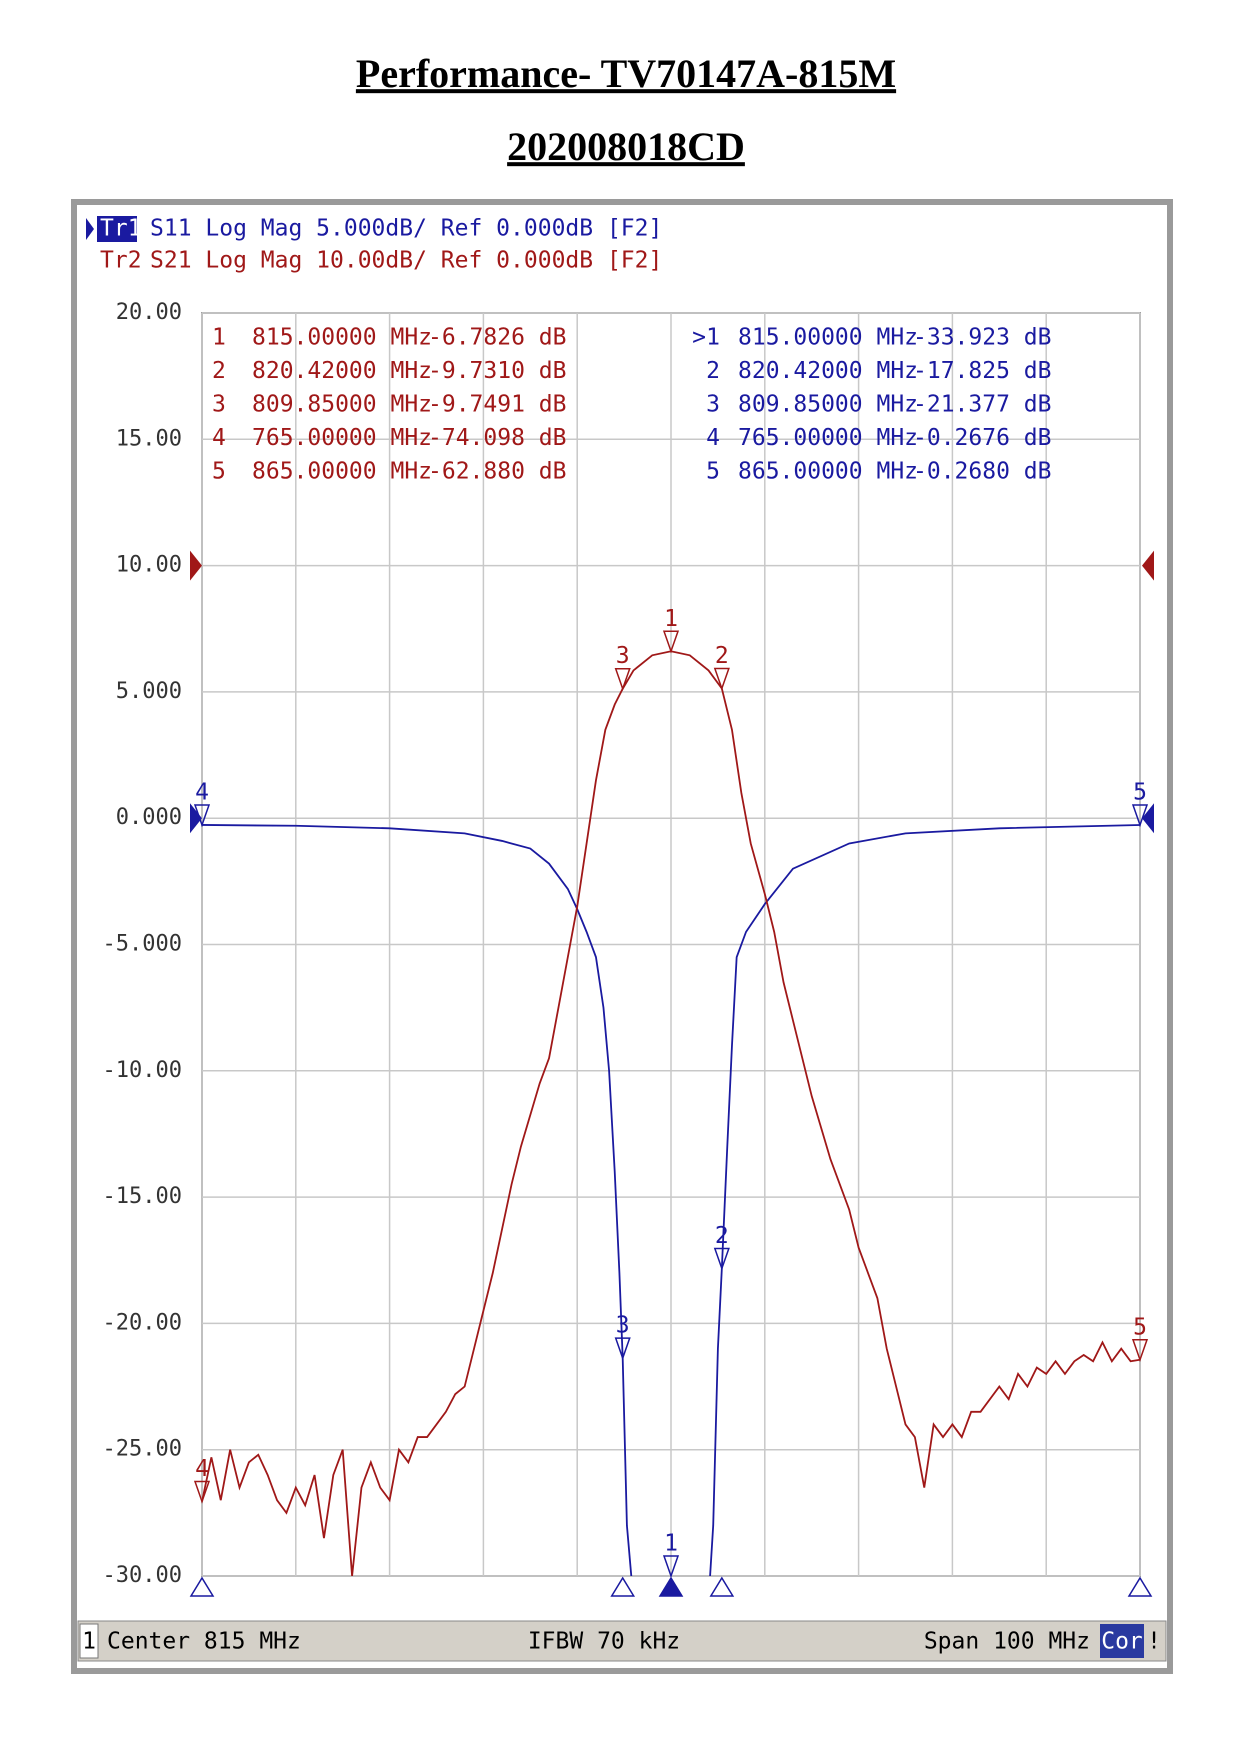 Image resolution: width=1241 pixels, height=1760 pixels. What do you see at coordinates (497, 438) in the screenshot?
I see `marker-table-value: -74.098 dB` at bounding box center [497, 438].